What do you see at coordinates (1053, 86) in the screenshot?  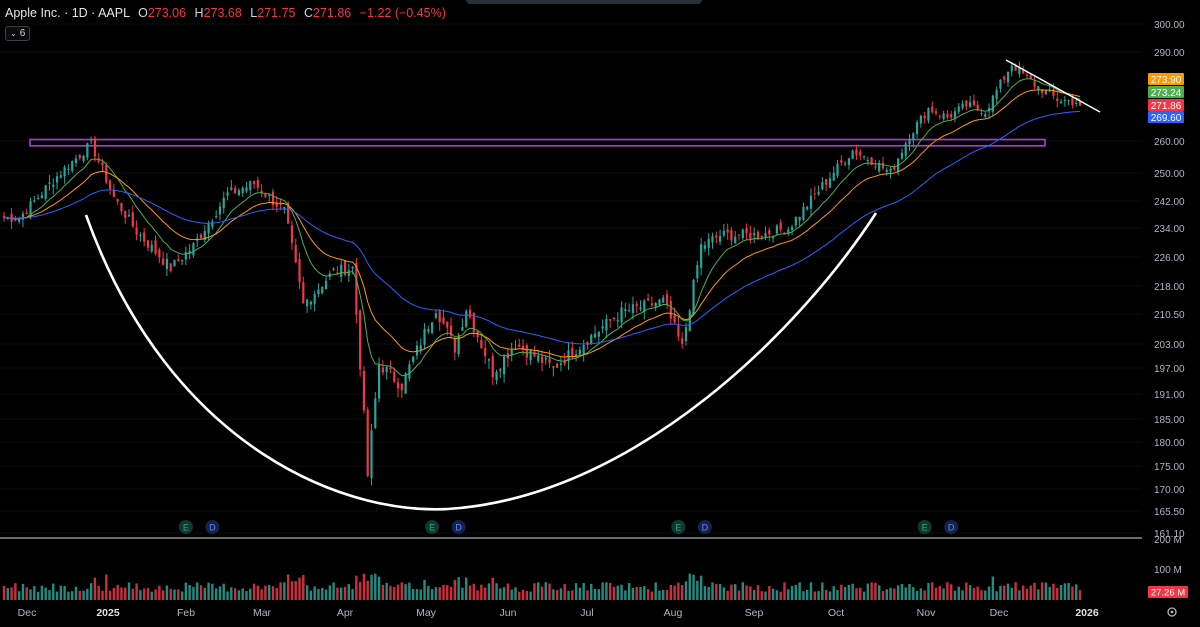 I see `trend-line-drawing` at bounding box center [1053, 86].